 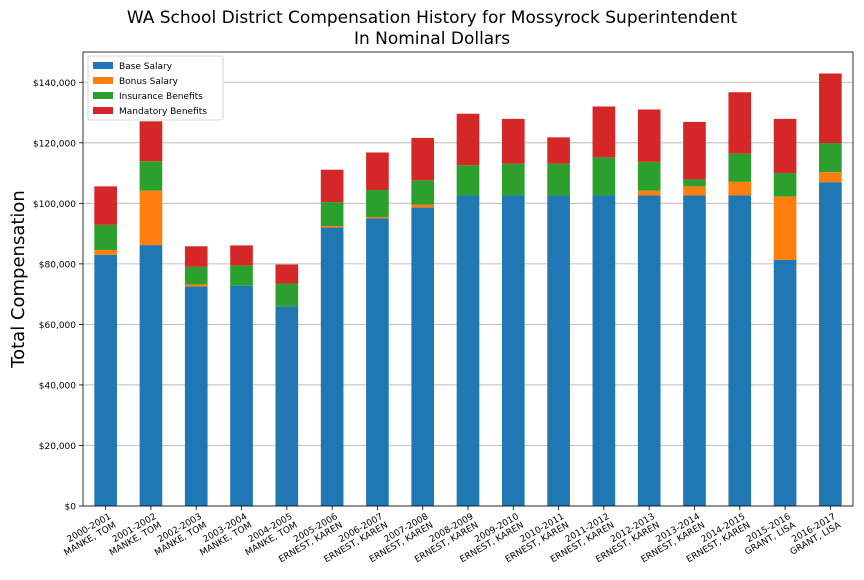 I want to click on y-tick-label: $100,000, so click(x=54, y=205).